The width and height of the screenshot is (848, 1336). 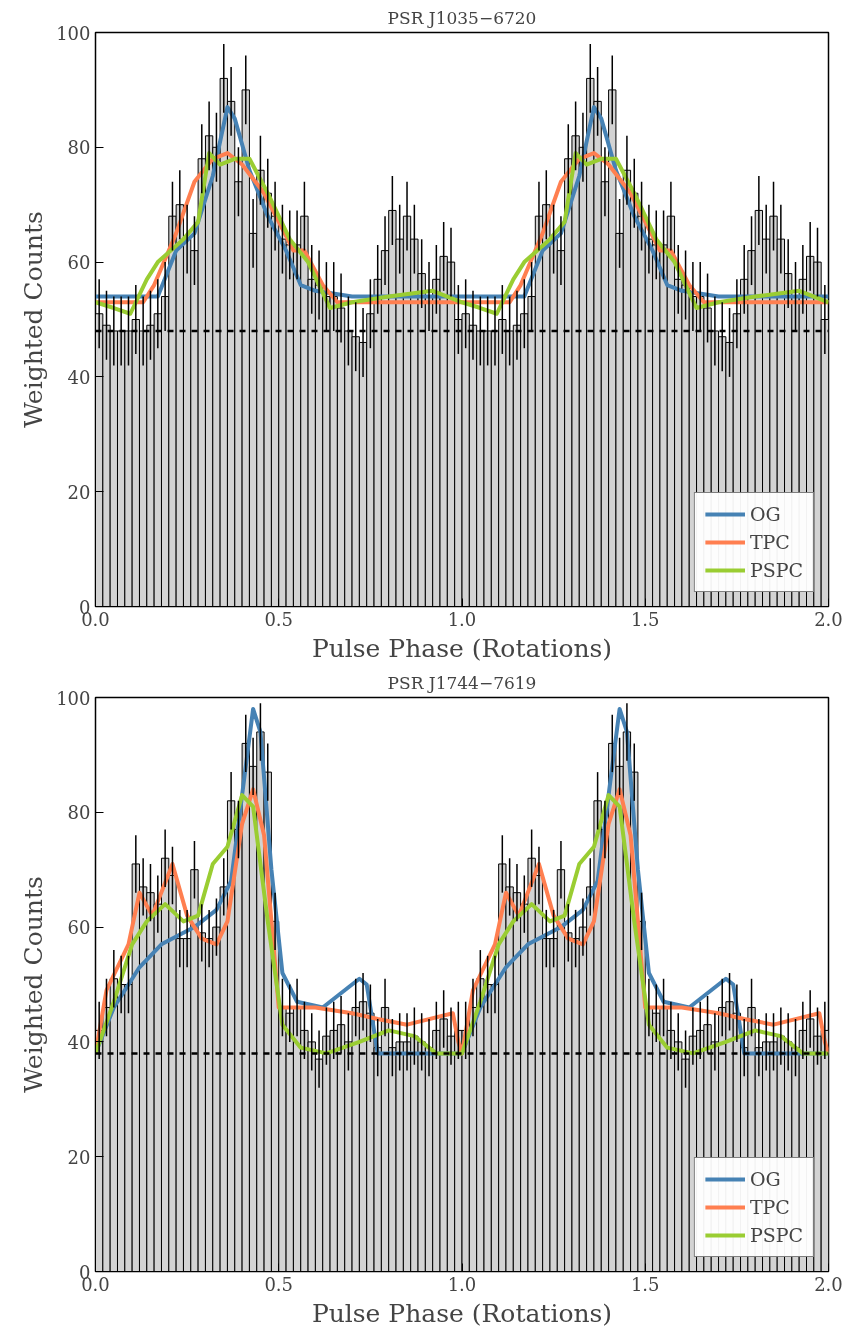 What do you see at coordinates (462, 682) in the screenshot?
I see `chart-title: PSR J1744−7619` at bounding box center [462, 682].